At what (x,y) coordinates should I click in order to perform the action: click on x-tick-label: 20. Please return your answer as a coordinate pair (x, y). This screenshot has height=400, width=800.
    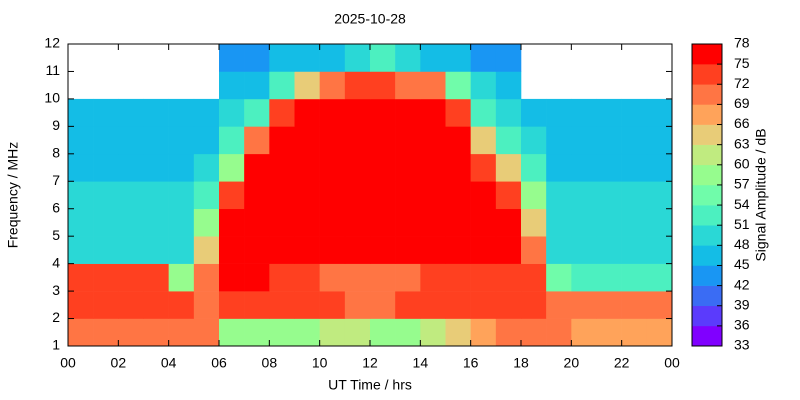
    Looking at the image, I should click on (572, 363).